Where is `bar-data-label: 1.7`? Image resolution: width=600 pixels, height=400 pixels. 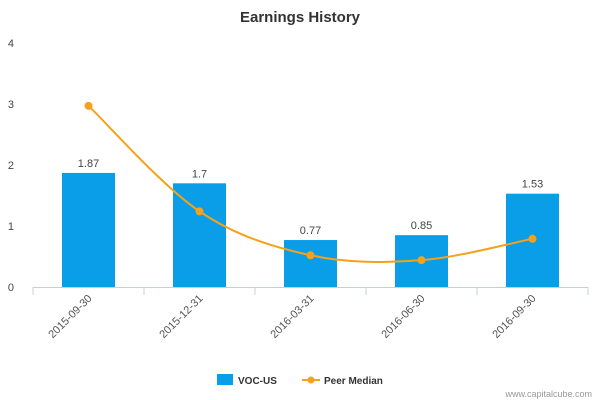
bar-data-label: 1.7 is located at coordinates (199, 174).